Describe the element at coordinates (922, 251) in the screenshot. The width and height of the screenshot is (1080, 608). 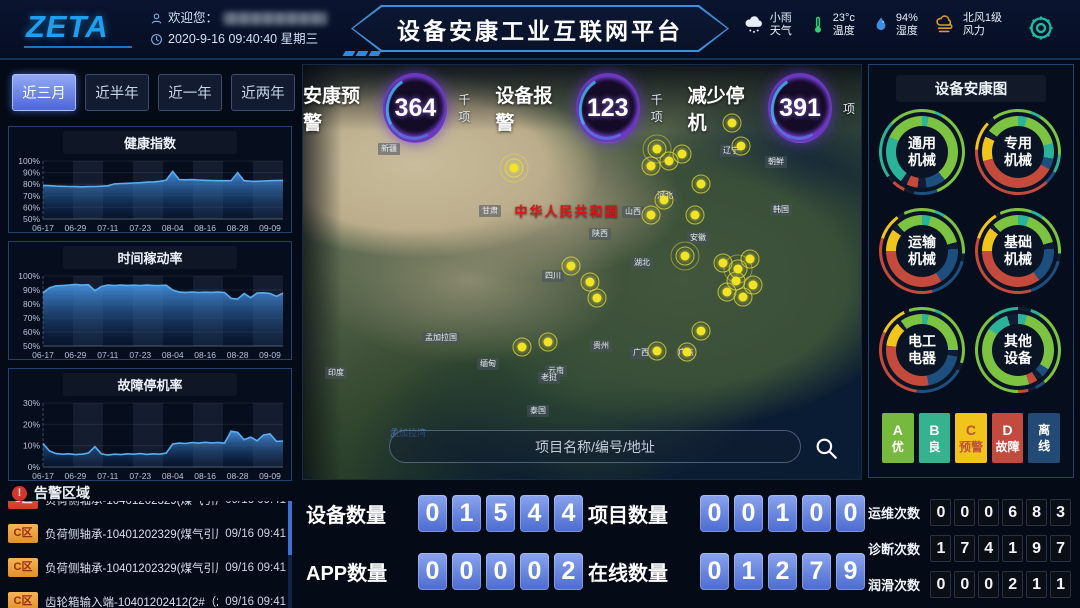
I see `gauge-2: 运输 机械` at that location.